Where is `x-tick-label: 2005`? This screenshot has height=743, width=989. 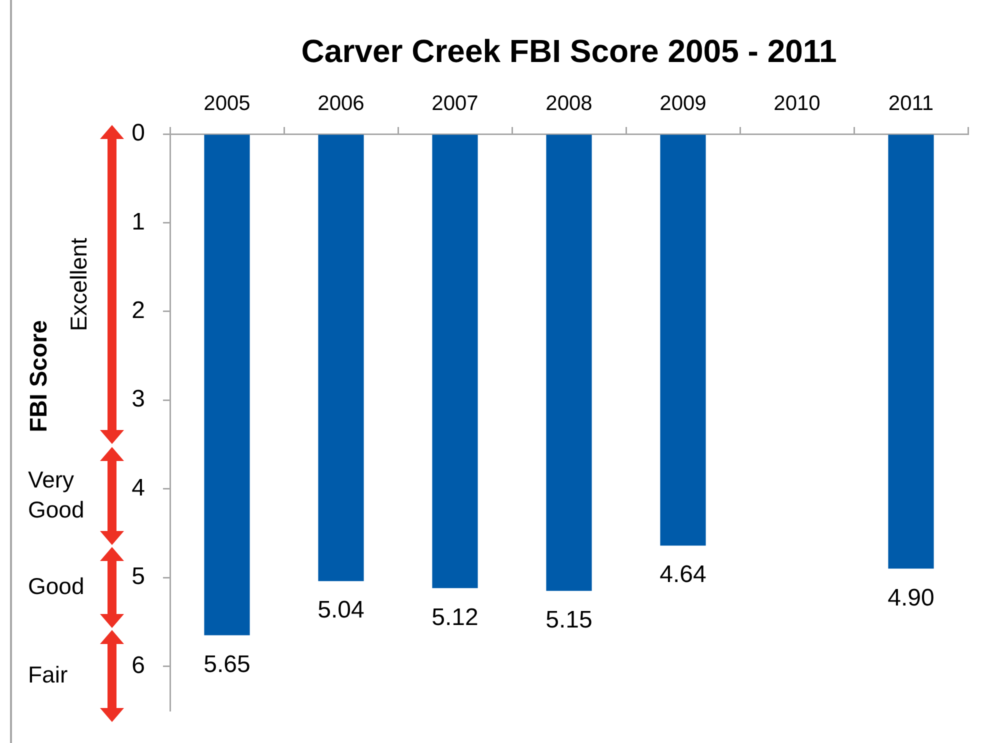 x-tick-label: 2005 is located at coordinates (227, 104).